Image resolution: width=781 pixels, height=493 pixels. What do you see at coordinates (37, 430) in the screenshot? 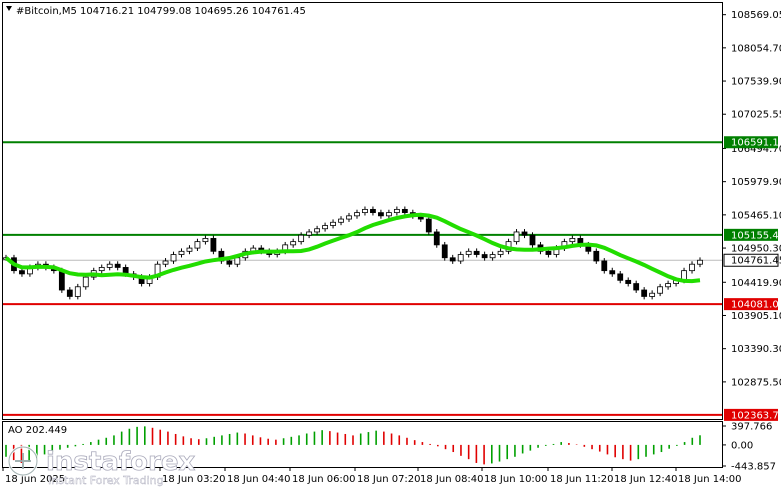
I see `ao-title: AO 202.449` at bounding box center [37, 430].